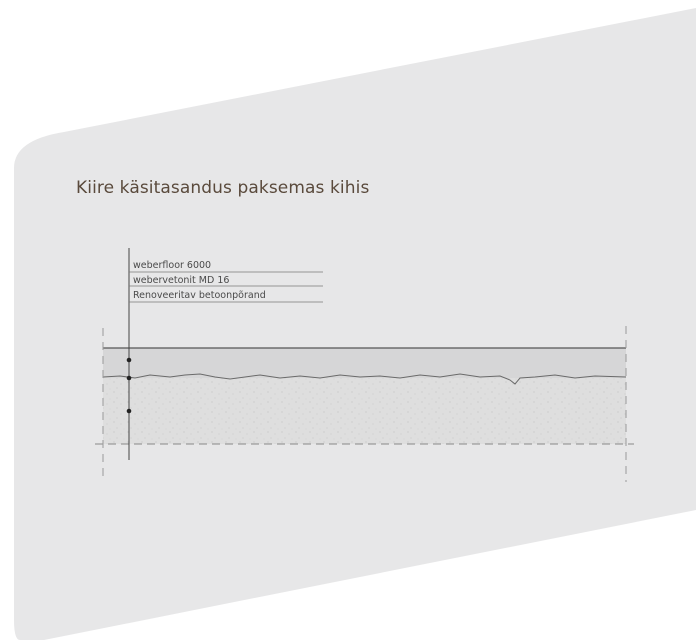 The height and width of the screenshot is (640, 696). I want to click on leader-dot-top-layer, so click(129, 360).